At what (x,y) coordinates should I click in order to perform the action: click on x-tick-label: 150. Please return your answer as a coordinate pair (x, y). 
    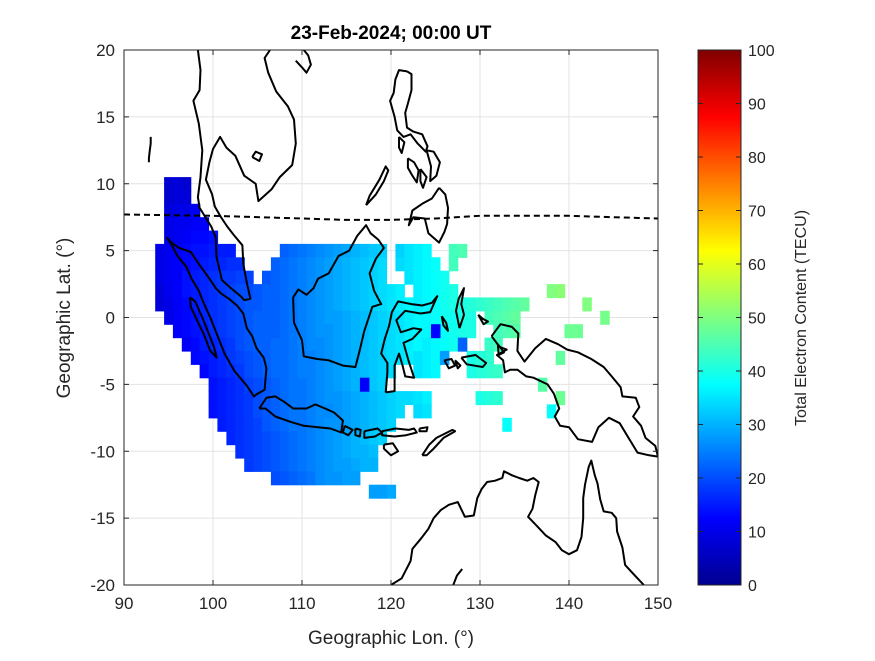
    Looking at the image, I should click on (658, 603).